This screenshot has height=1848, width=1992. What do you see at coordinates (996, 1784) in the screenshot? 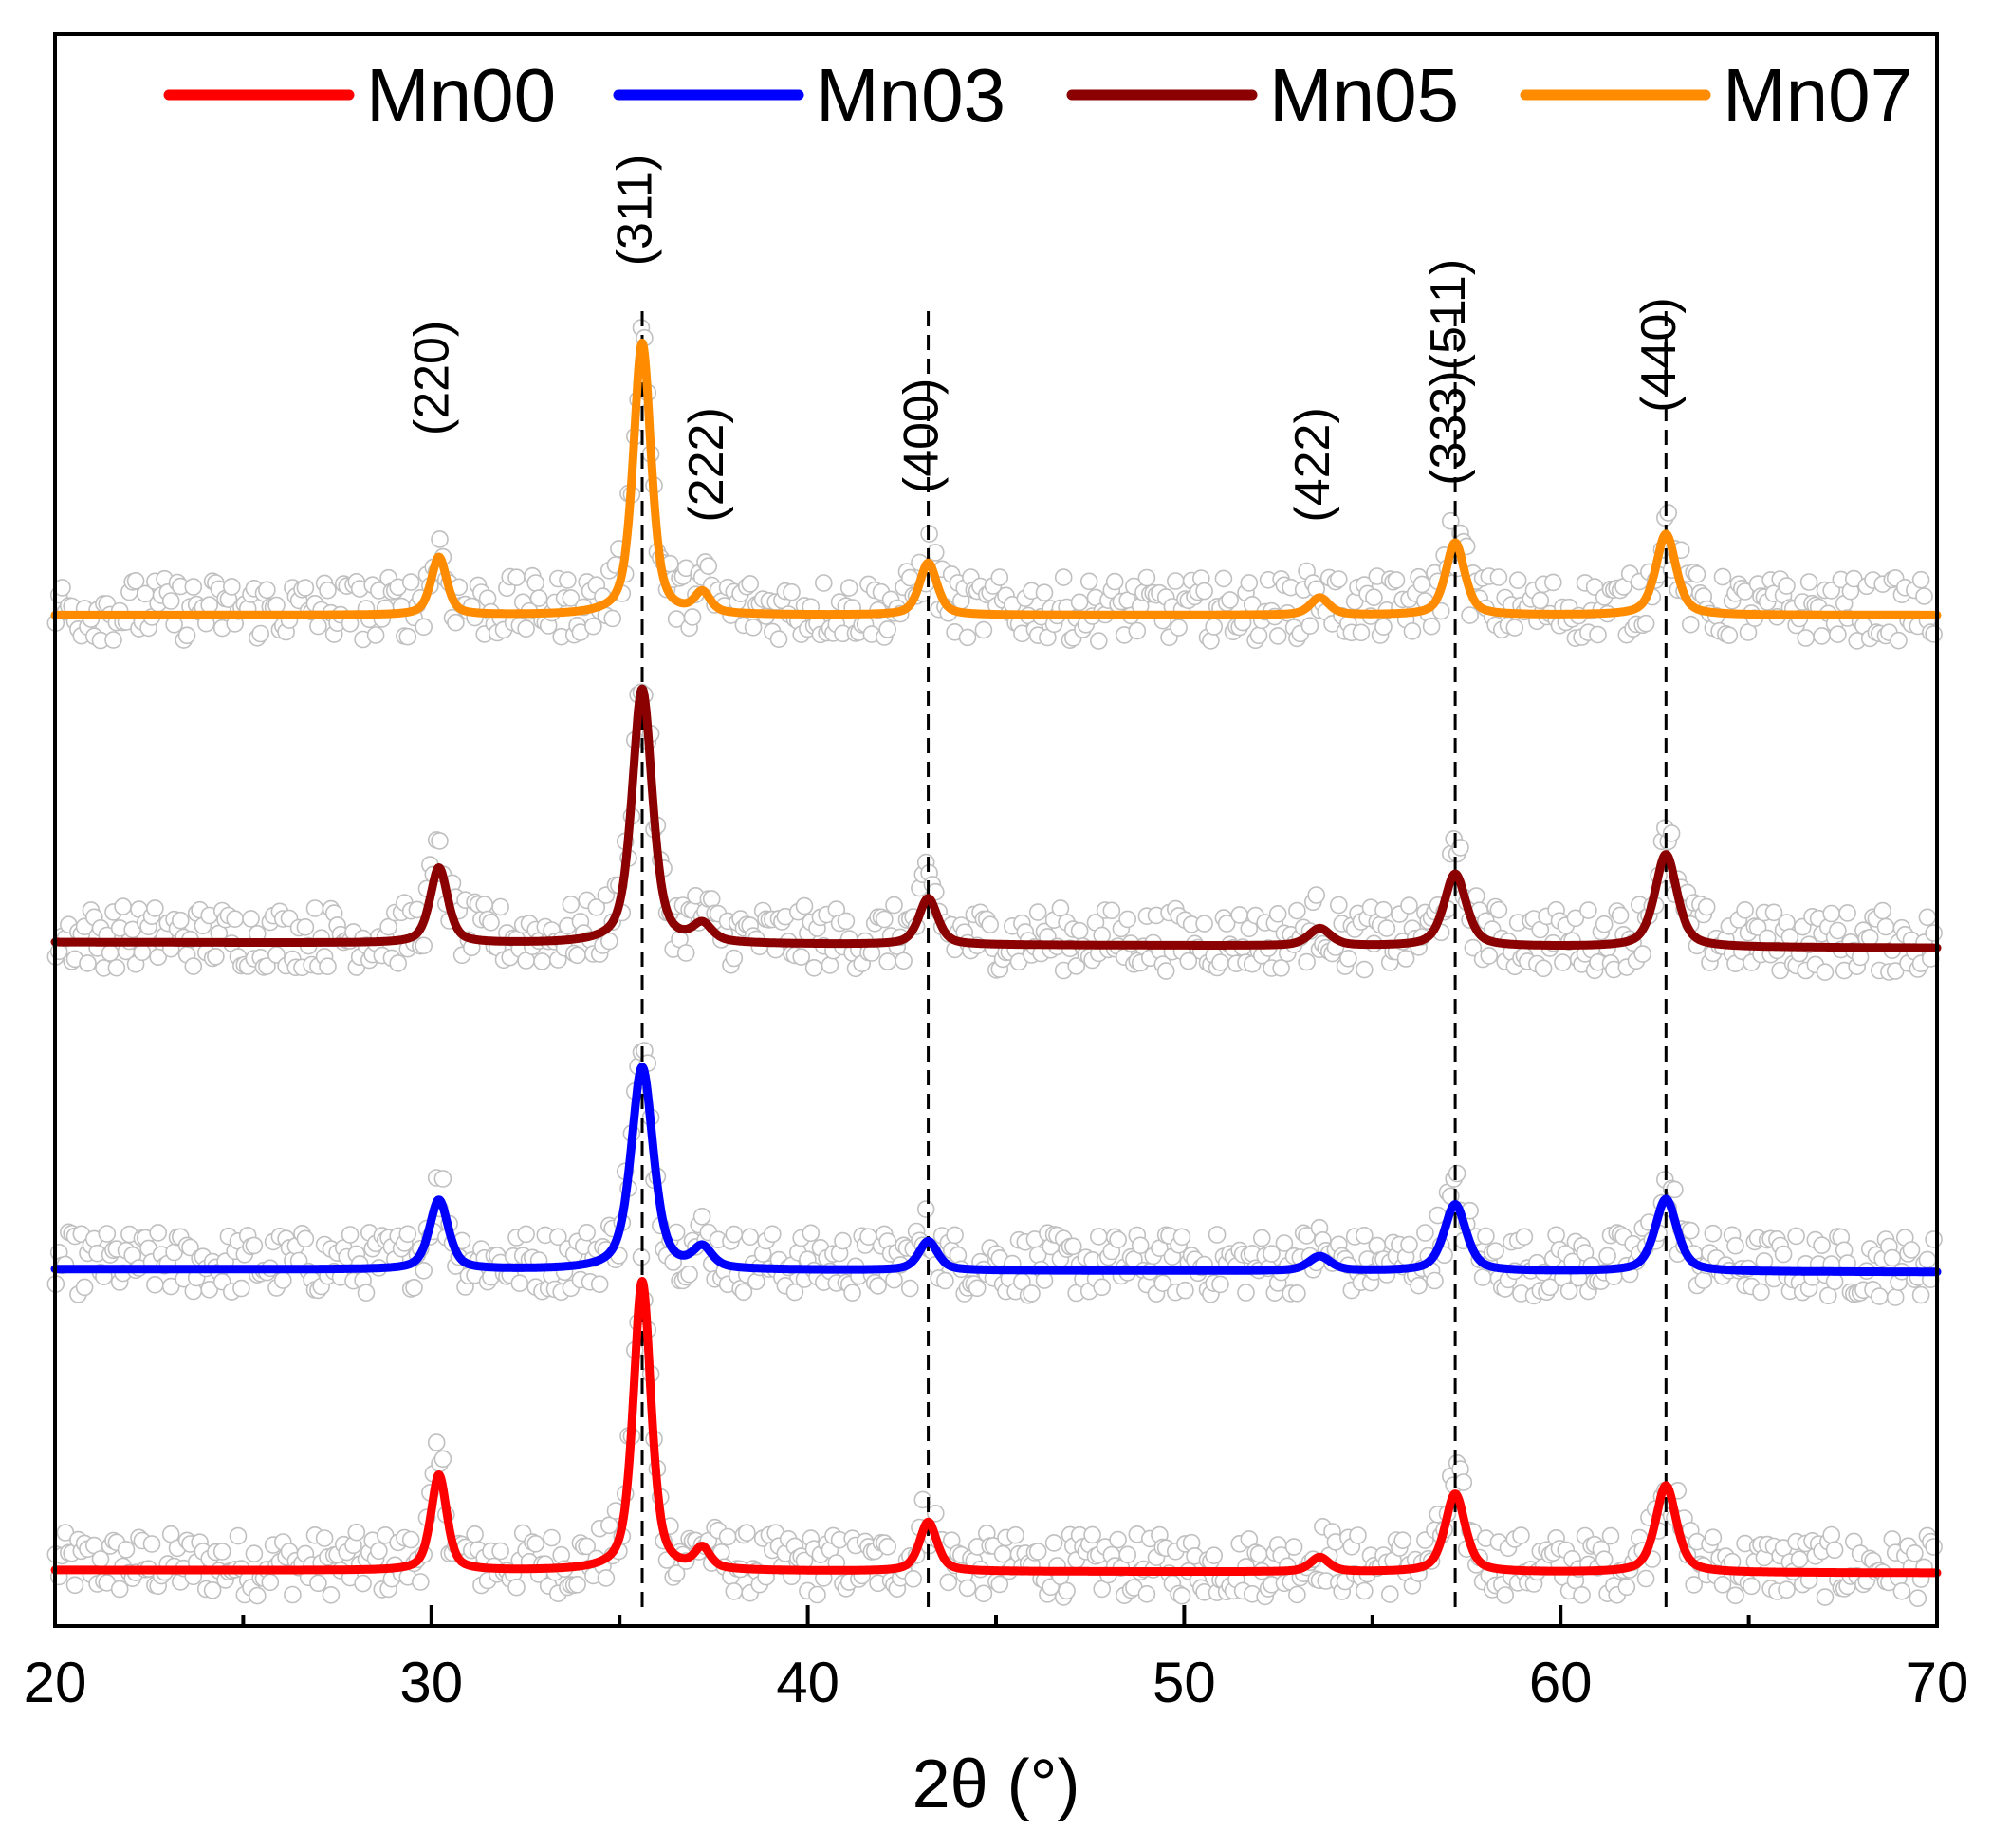
I see `x-axis-title: 2θ (°)` at bounding box center [996, 1784].